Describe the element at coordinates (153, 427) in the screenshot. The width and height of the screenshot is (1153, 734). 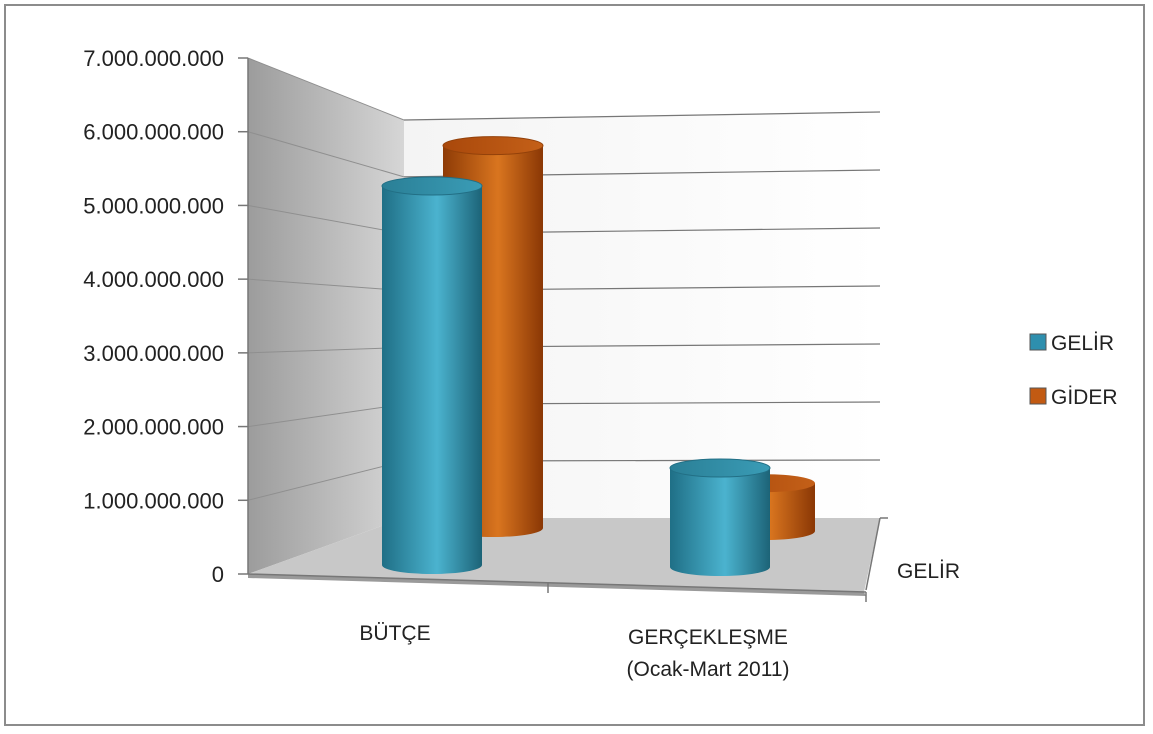
I see `y-tick-label: 2.000.000.000` at that location.